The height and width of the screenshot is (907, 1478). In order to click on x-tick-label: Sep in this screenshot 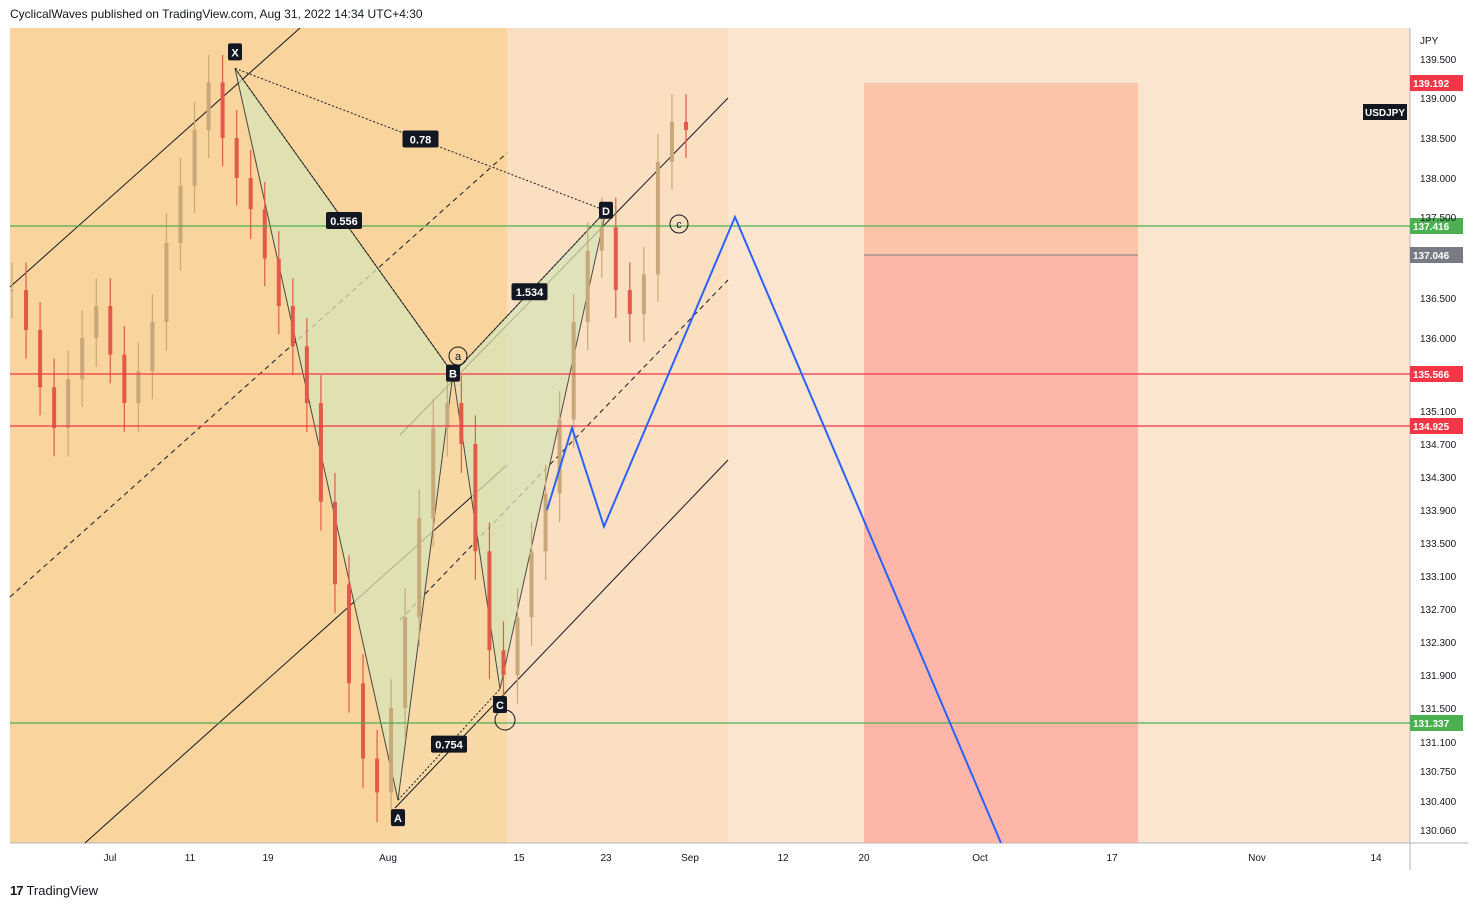, I will do `click(690, 858)`.